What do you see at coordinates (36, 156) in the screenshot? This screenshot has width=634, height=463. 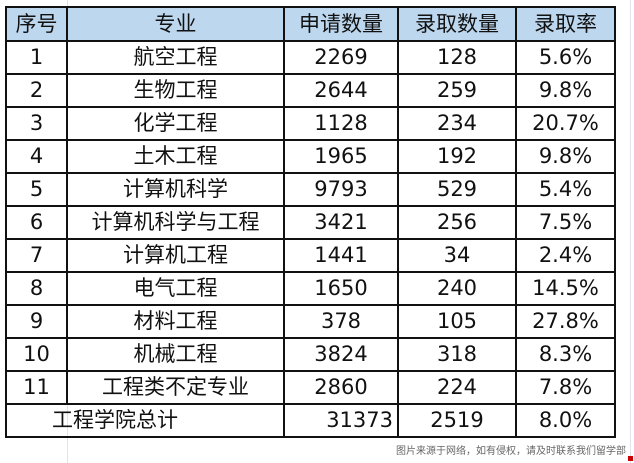 I see `cell-index: 4` at bounding box center [36, 156].